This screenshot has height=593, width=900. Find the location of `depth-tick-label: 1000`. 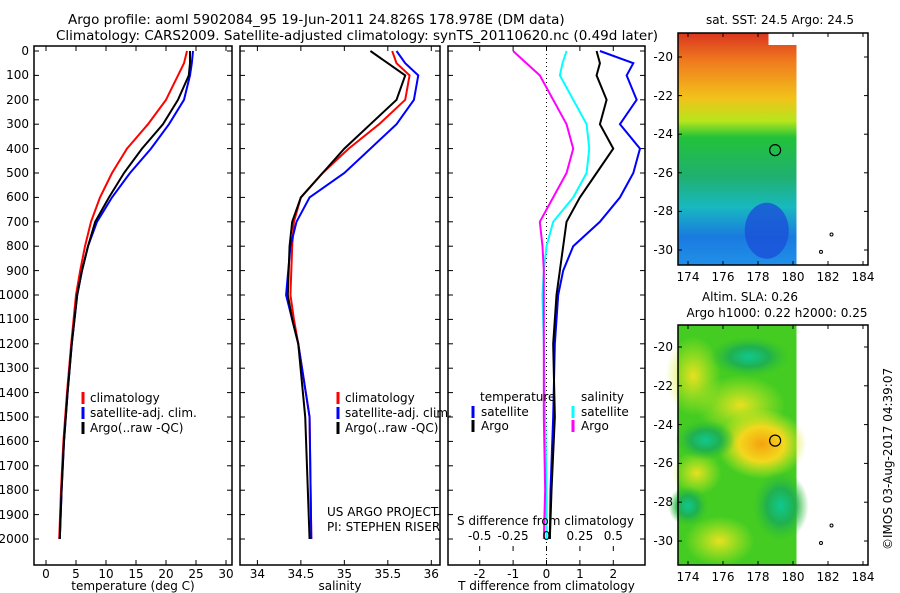

depth-tick-label: 1000 is located at coordinates (14, 295).